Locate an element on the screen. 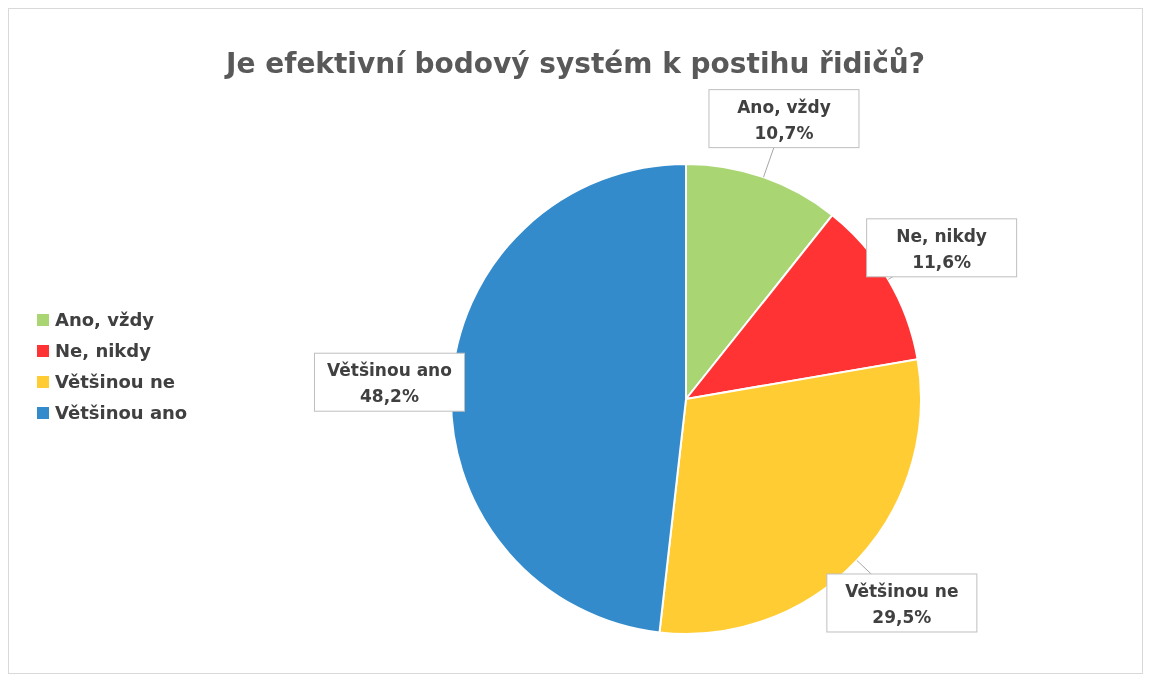  chart-title: Je efektivní bodový systém k postihu řidičů? is located at coordinates (574, 63).